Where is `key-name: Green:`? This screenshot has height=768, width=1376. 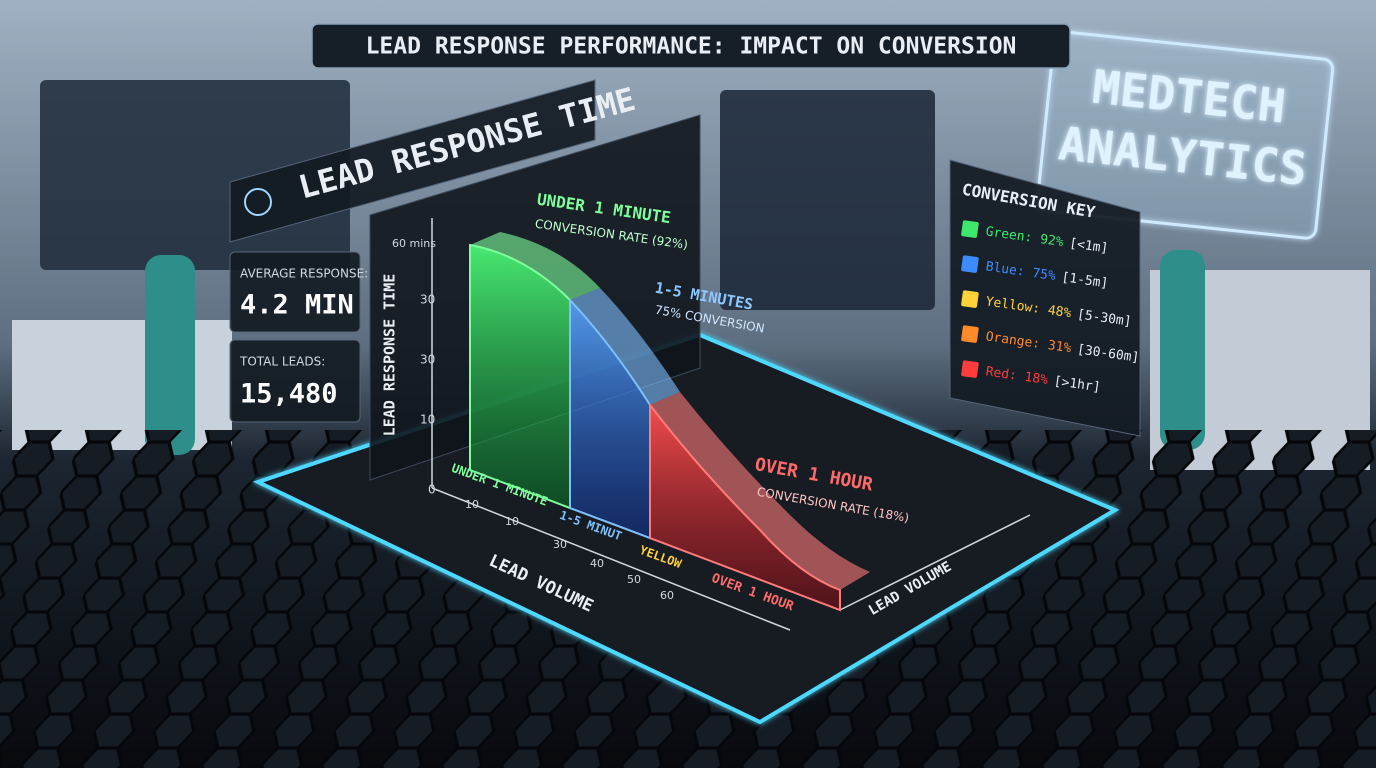 key-name: Green: is located at coordinates (1009, 234).